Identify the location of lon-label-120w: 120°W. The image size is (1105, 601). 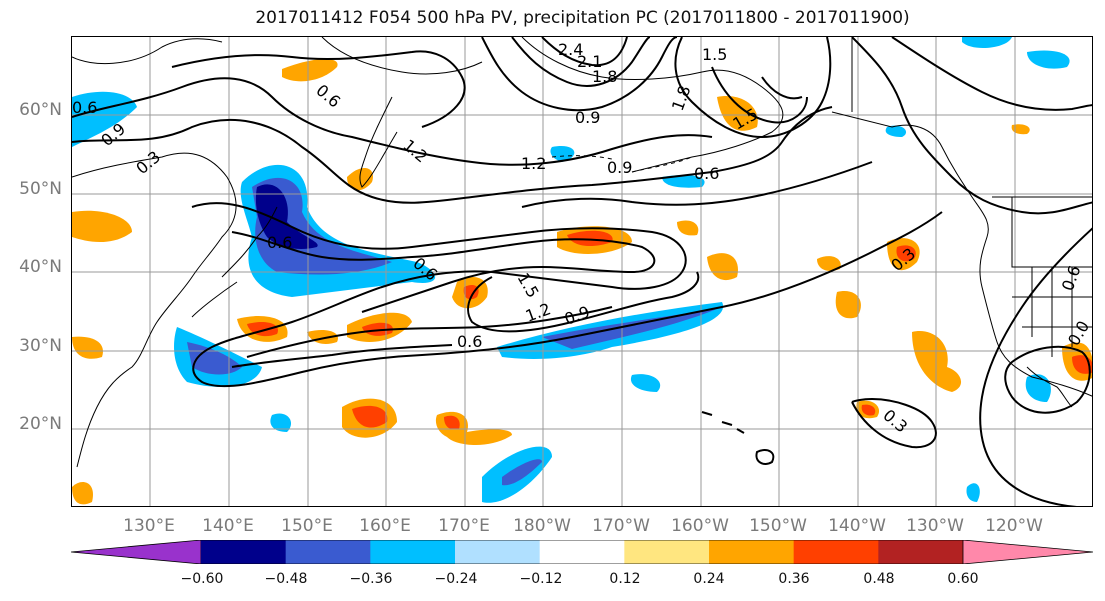
(1014, 526).